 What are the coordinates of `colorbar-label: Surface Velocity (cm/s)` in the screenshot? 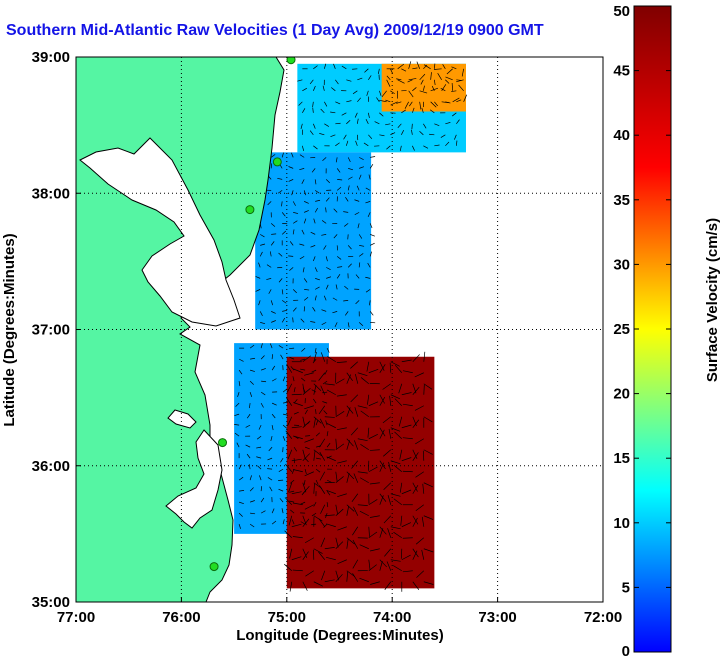 It's located at (712, 300).